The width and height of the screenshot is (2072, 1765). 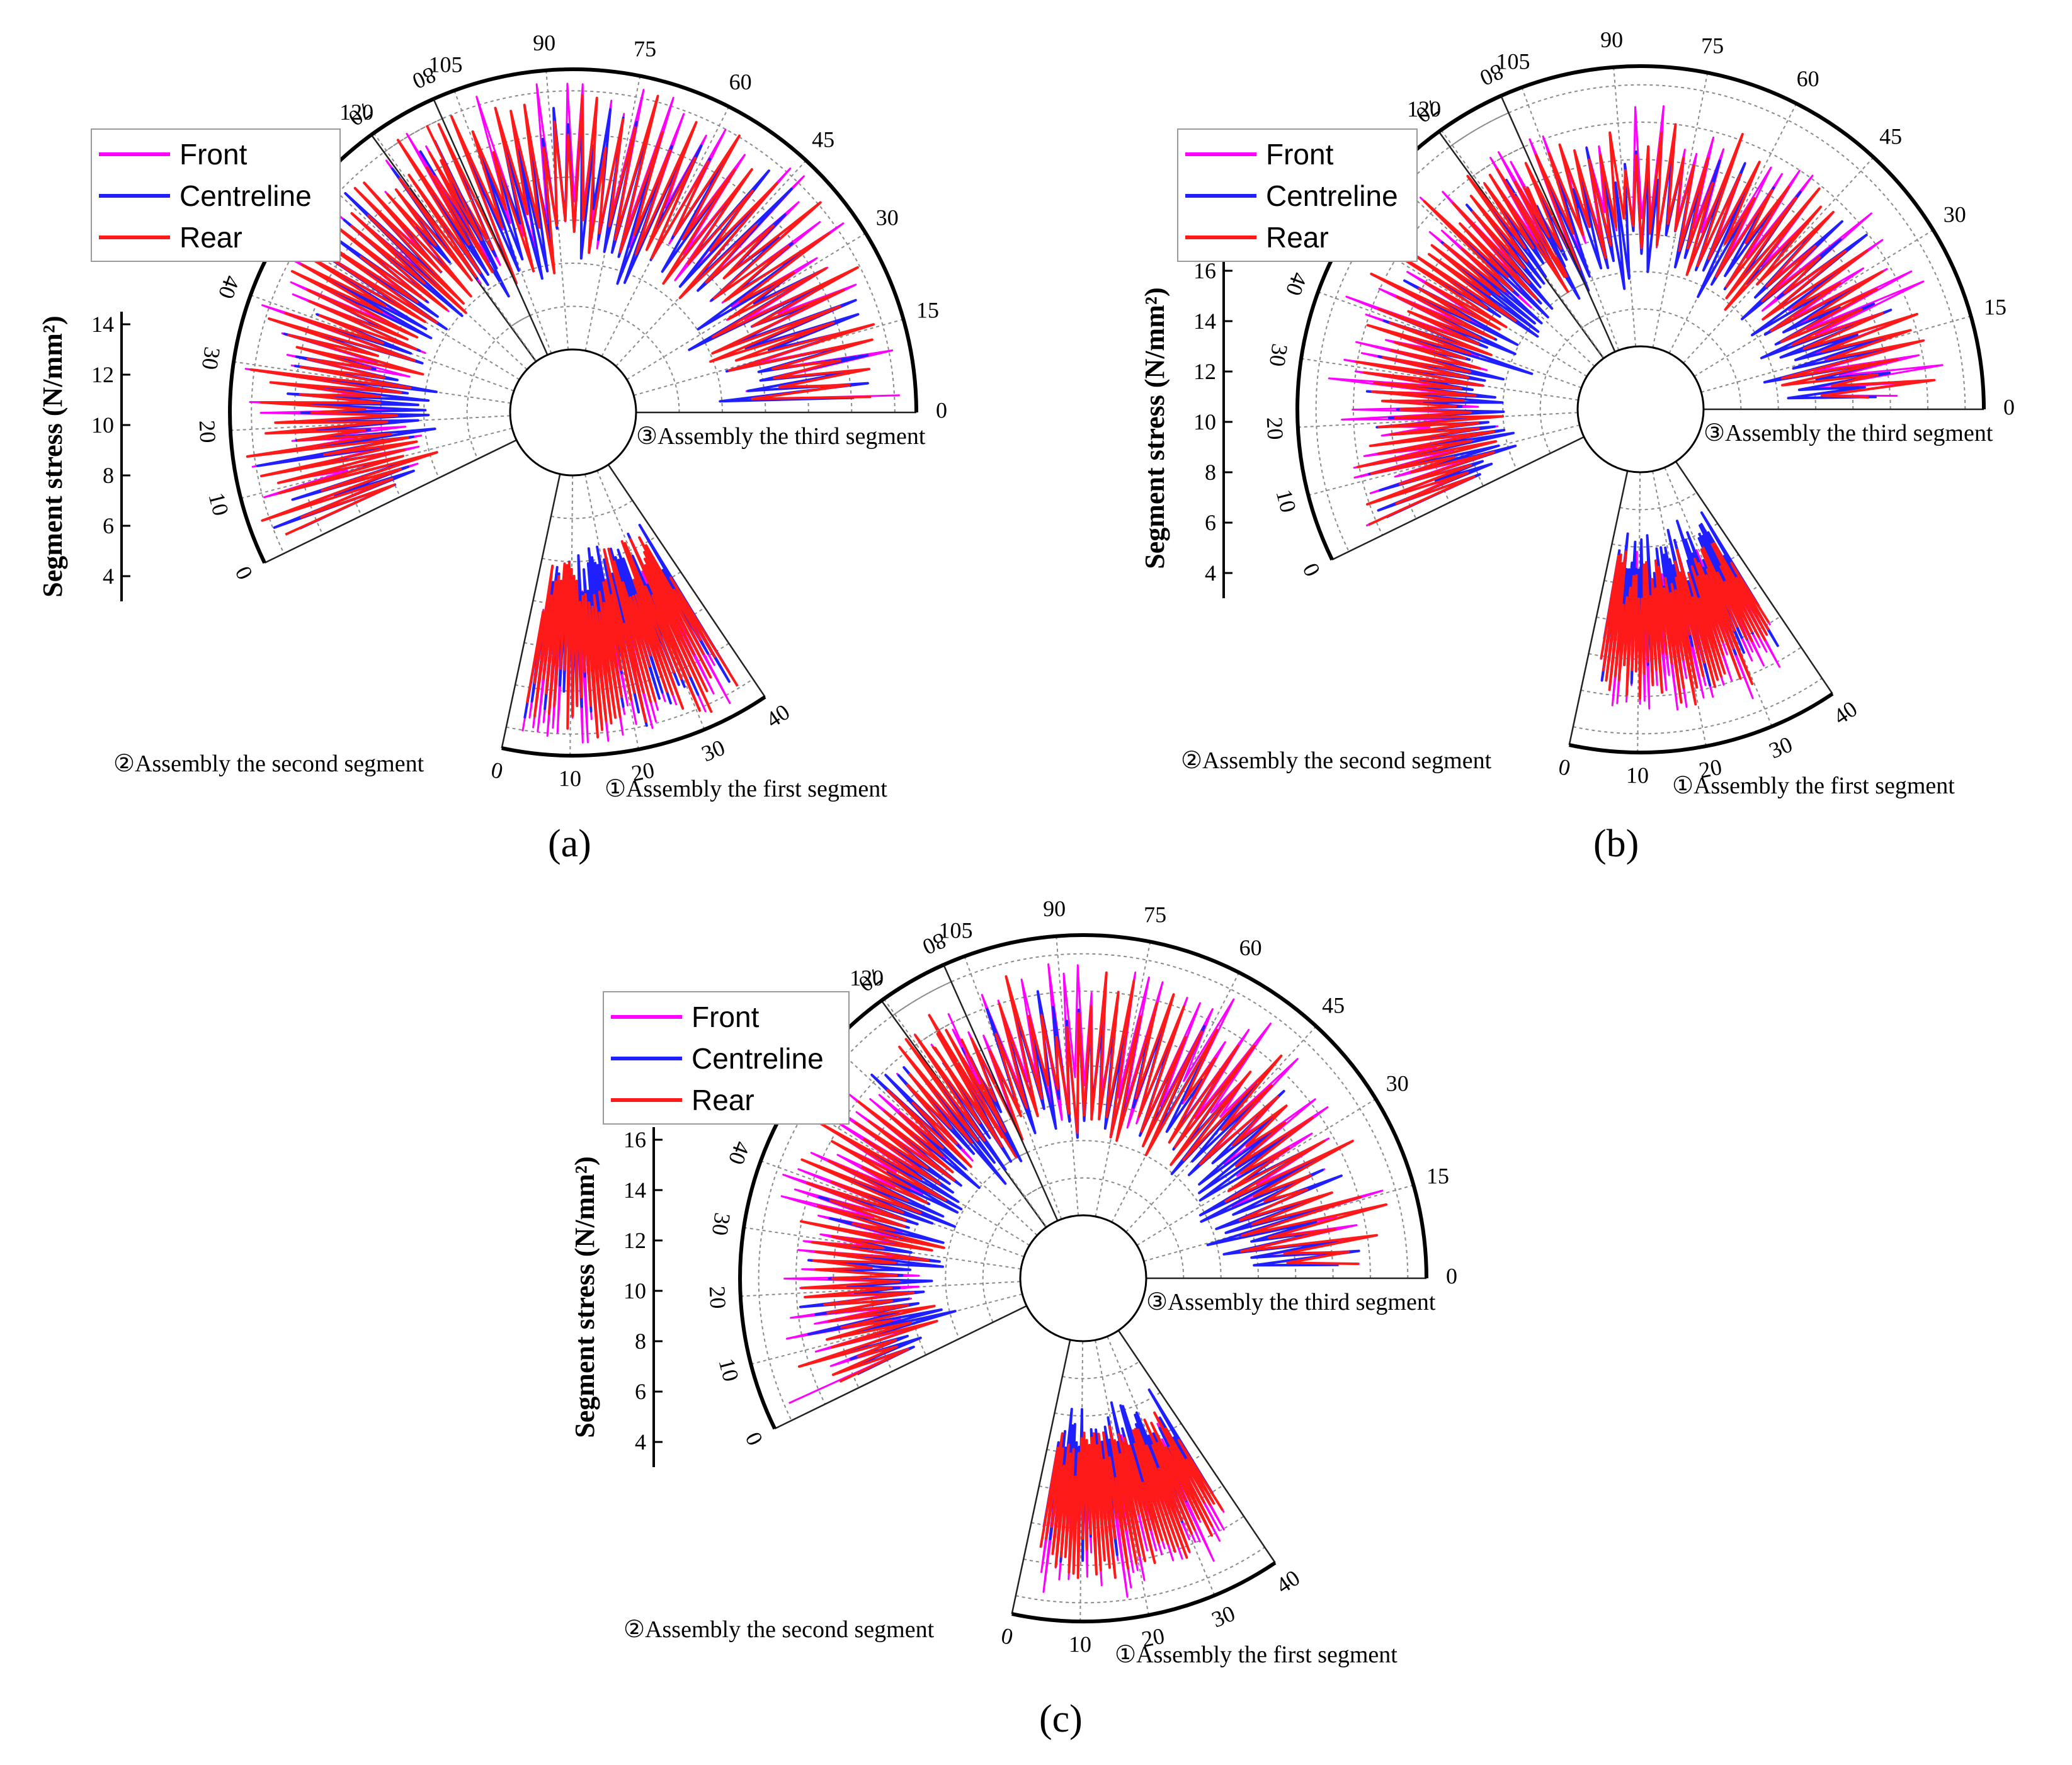 What do you see at coordinates (103, 325) in the screenshot?
I see `axis-tick-label: 14` at bounding box center [103, 325].